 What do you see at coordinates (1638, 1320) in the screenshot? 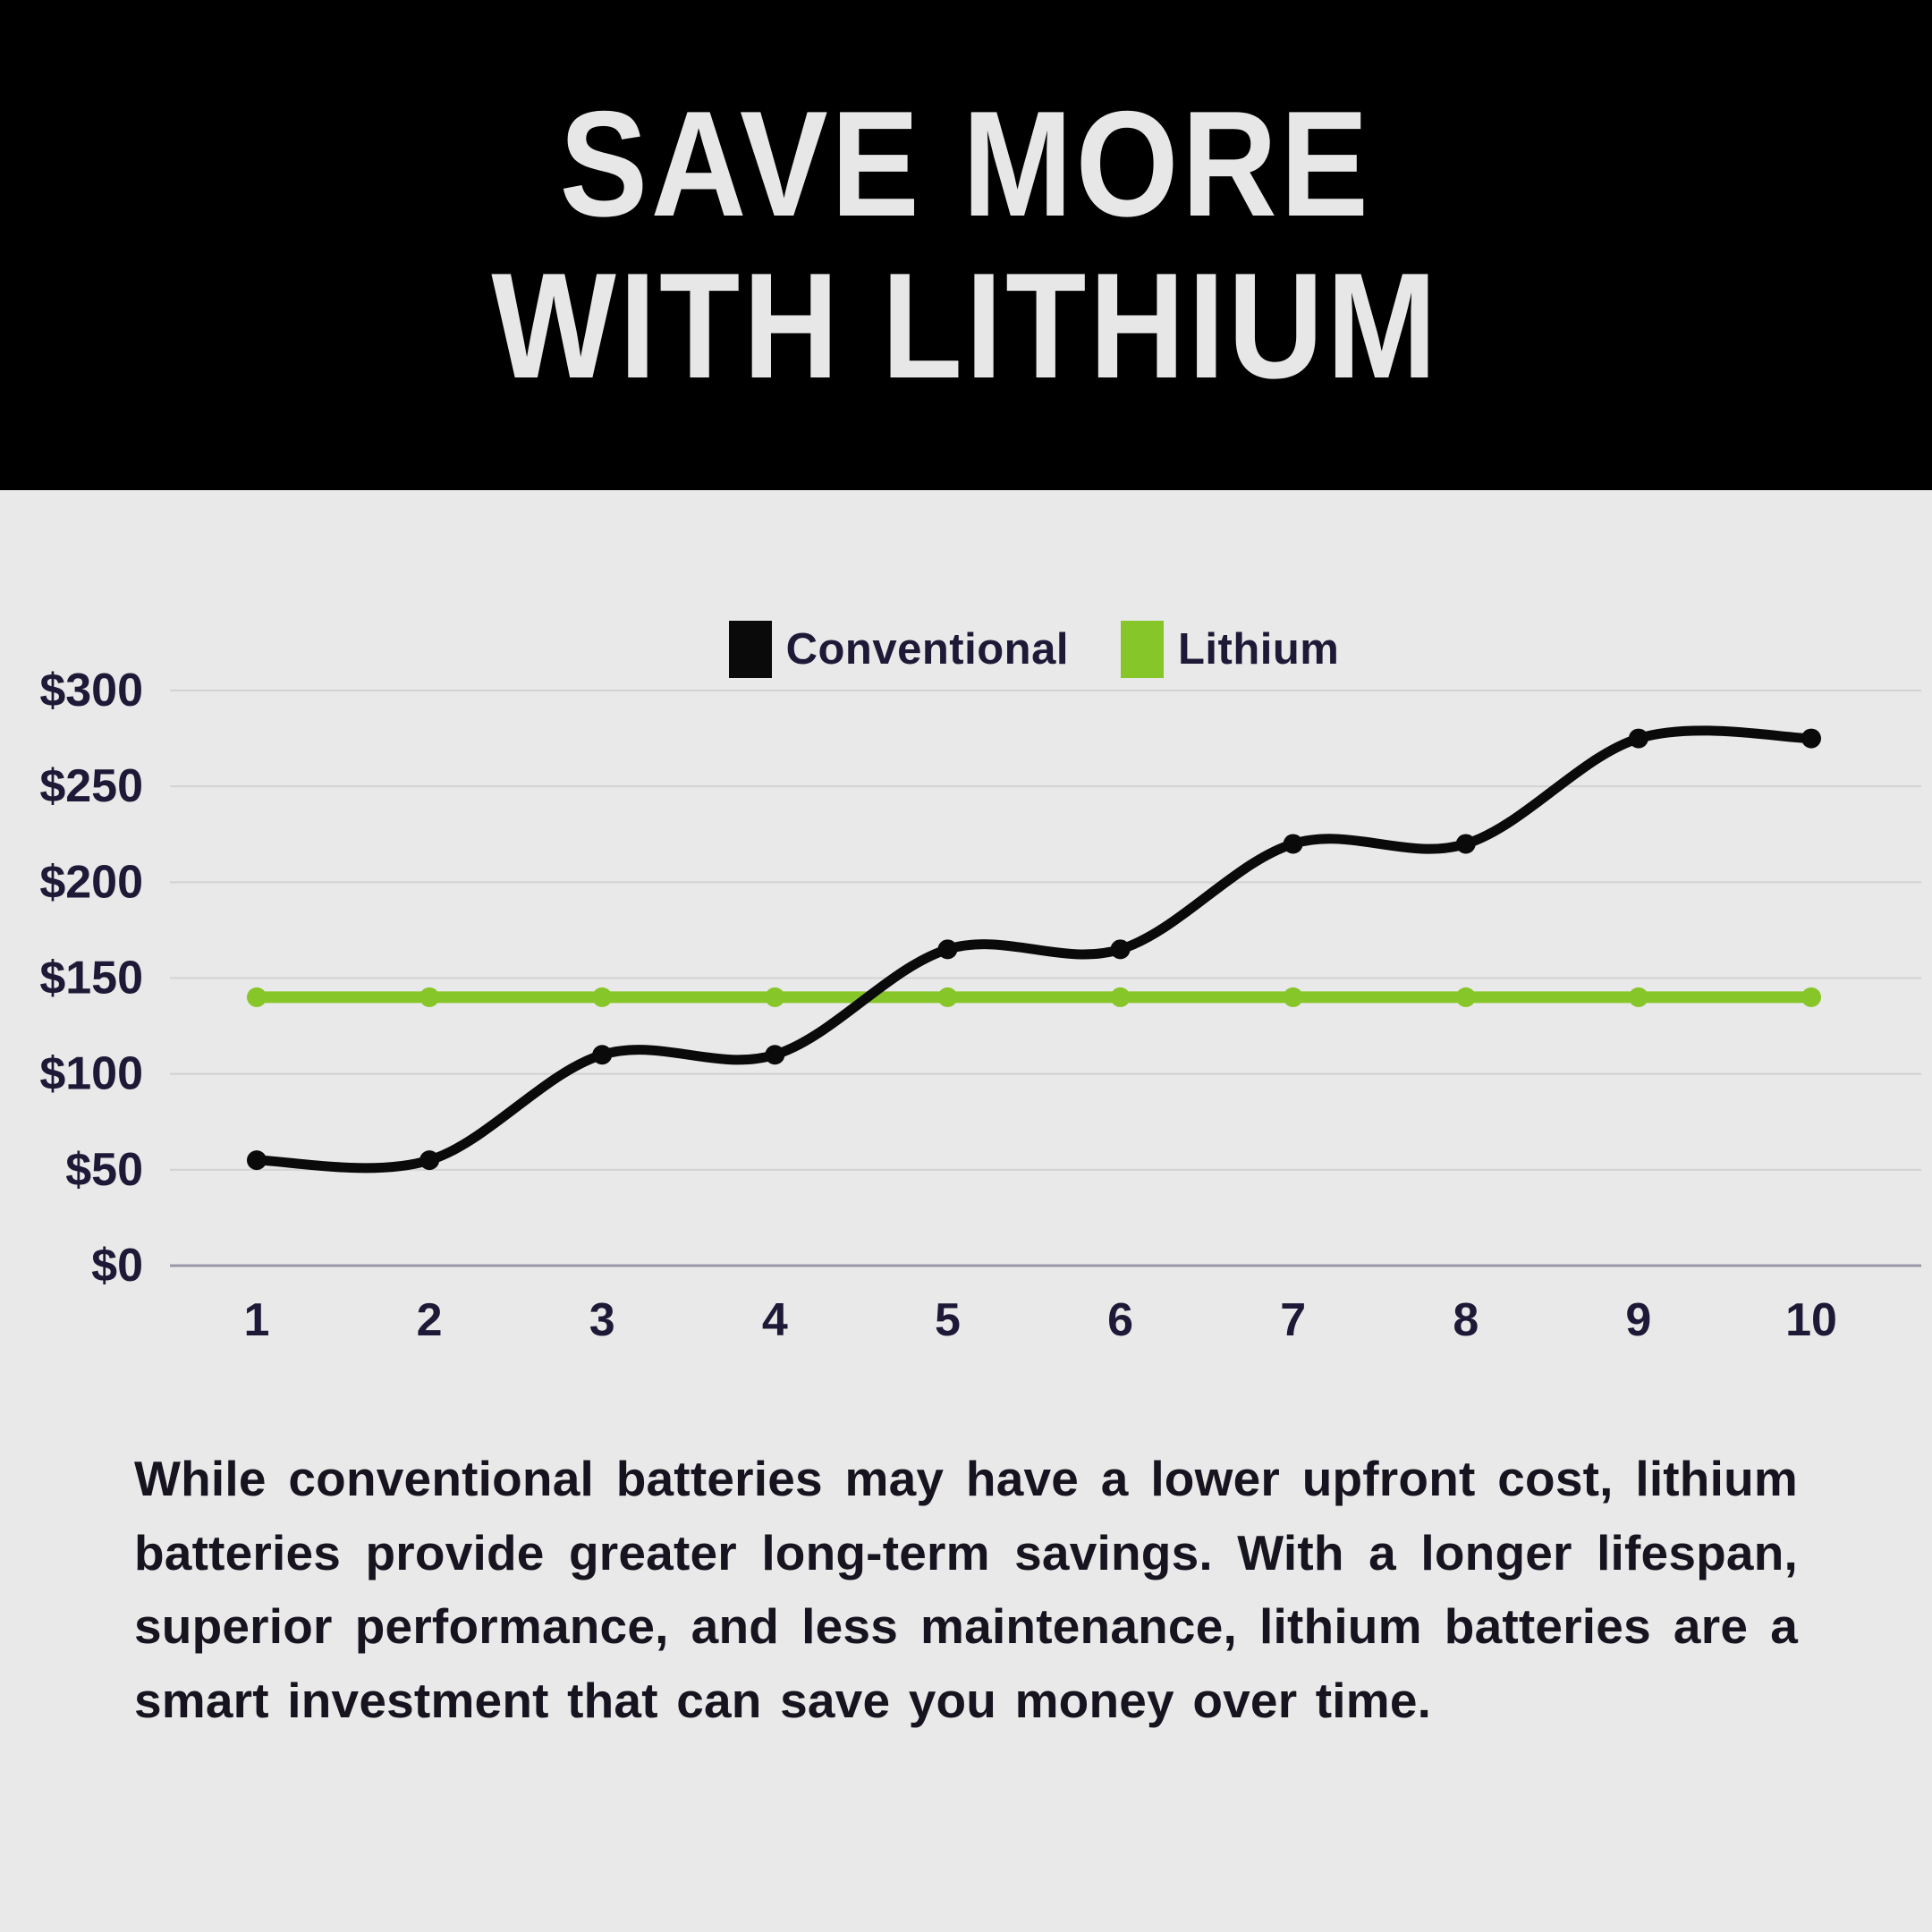
I see `x-tick-label: 9` at bounding box center [1638, 1320].